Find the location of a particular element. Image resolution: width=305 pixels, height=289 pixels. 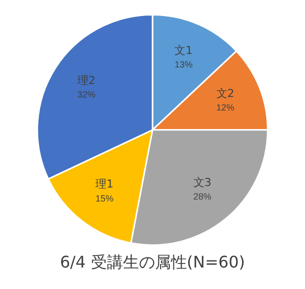

text: 6/4 受講生の属性(N=60) is located at coordinates (153, 262).